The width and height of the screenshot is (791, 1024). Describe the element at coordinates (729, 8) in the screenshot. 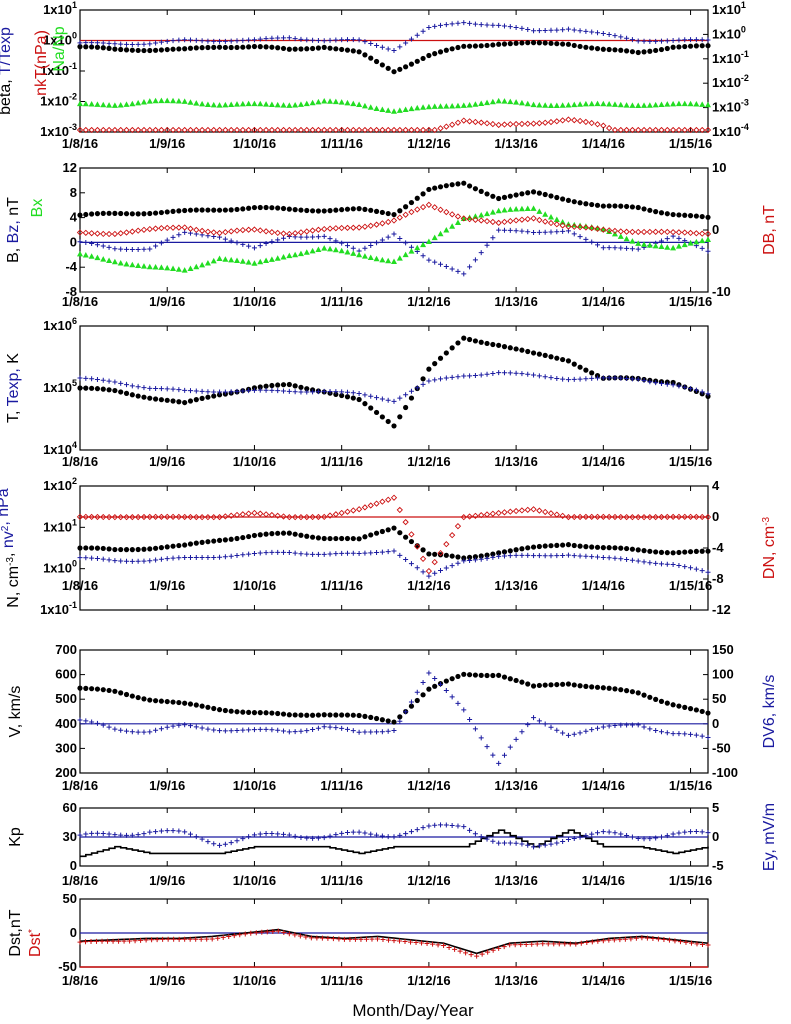

I see `right-tick-label: 1x10¹` at that location.